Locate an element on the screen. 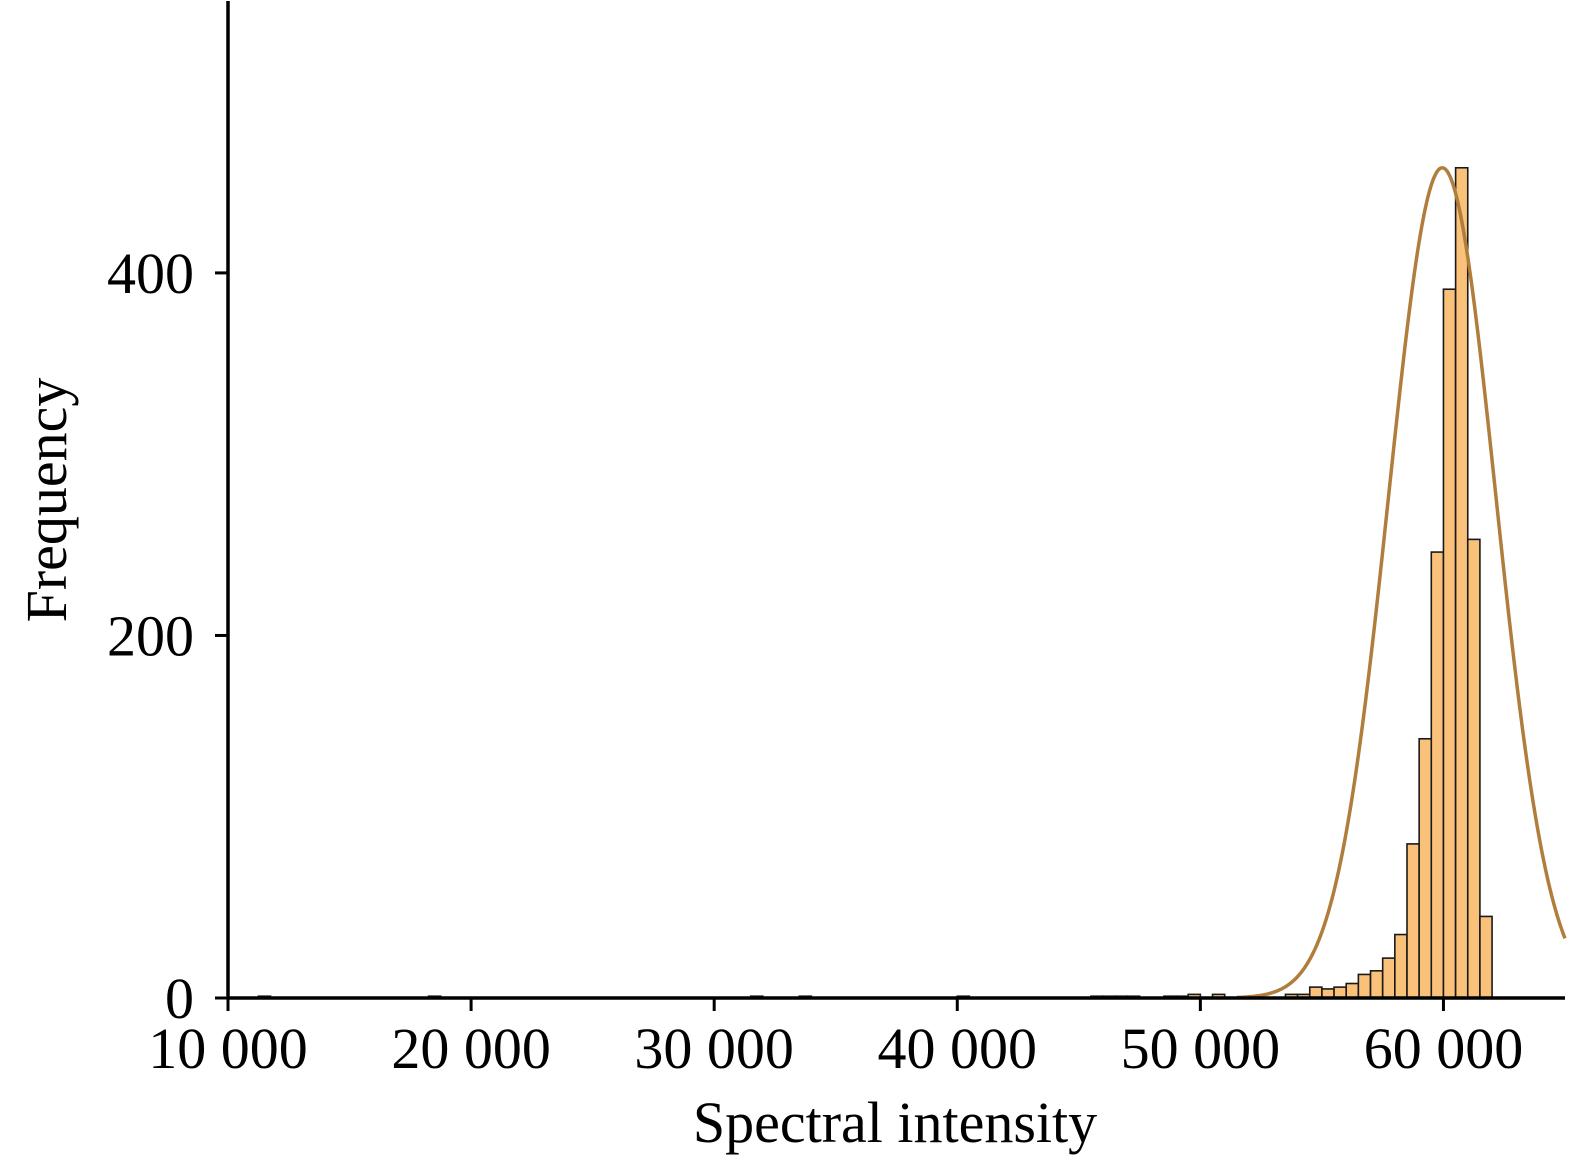 This screenshot has height=1170, width=1582. y-tick-label: 200 is located at coordinates (150, 635).